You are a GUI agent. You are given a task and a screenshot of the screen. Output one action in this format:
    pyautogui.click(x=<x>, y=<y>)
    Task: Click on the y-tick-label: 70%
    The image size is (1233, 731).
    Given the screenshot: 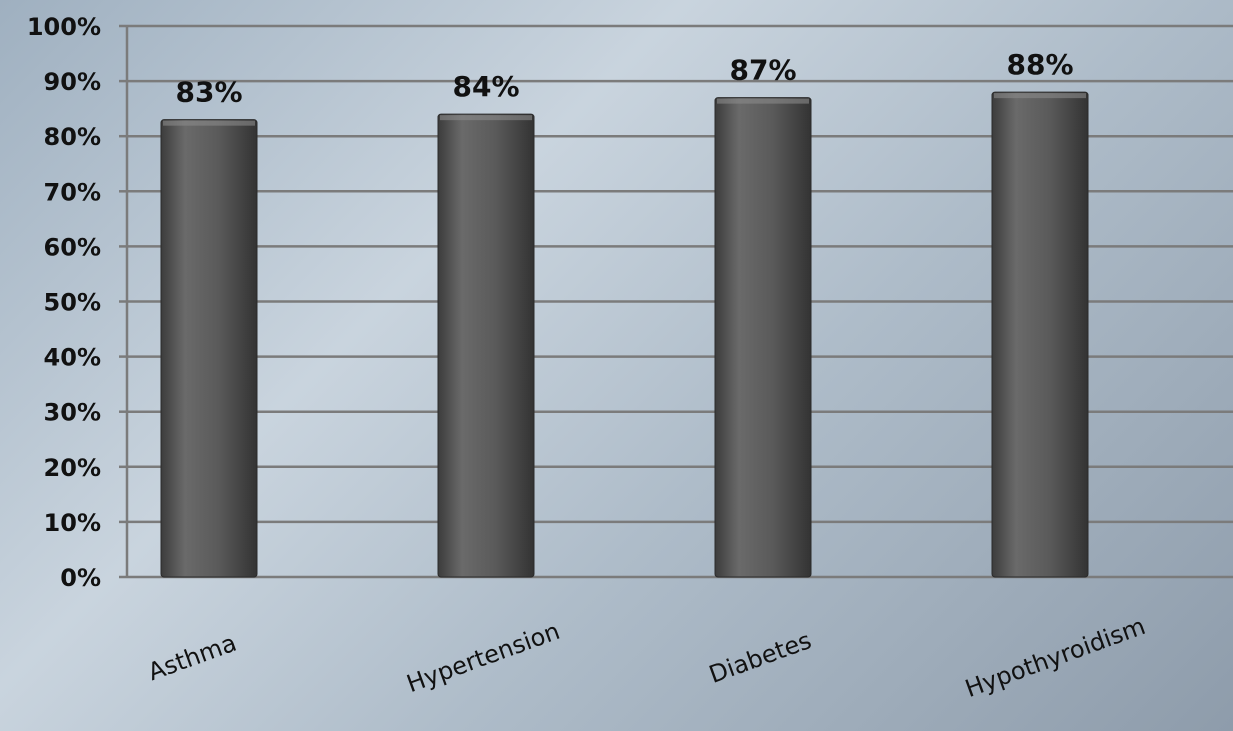 What is the action you would take?
    pyautogui.click(x=72, y=192)
    